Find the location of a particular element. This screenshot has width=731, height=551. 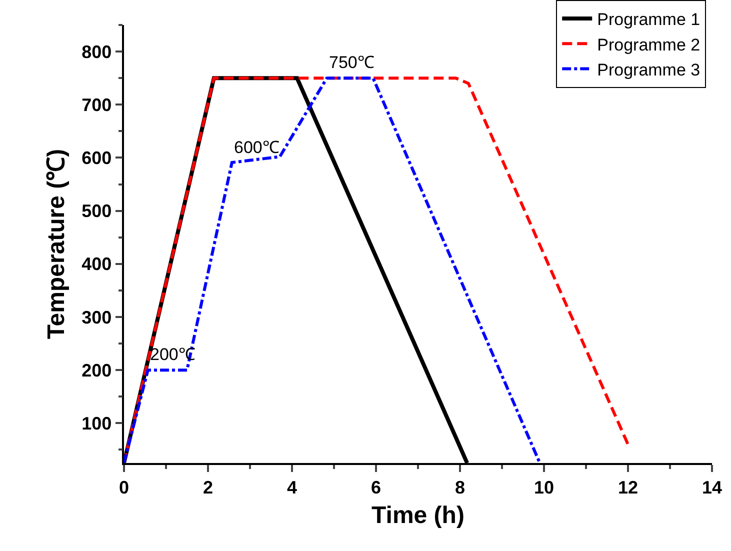

y-tick-label: 700 is located at coordinates (97, 104).